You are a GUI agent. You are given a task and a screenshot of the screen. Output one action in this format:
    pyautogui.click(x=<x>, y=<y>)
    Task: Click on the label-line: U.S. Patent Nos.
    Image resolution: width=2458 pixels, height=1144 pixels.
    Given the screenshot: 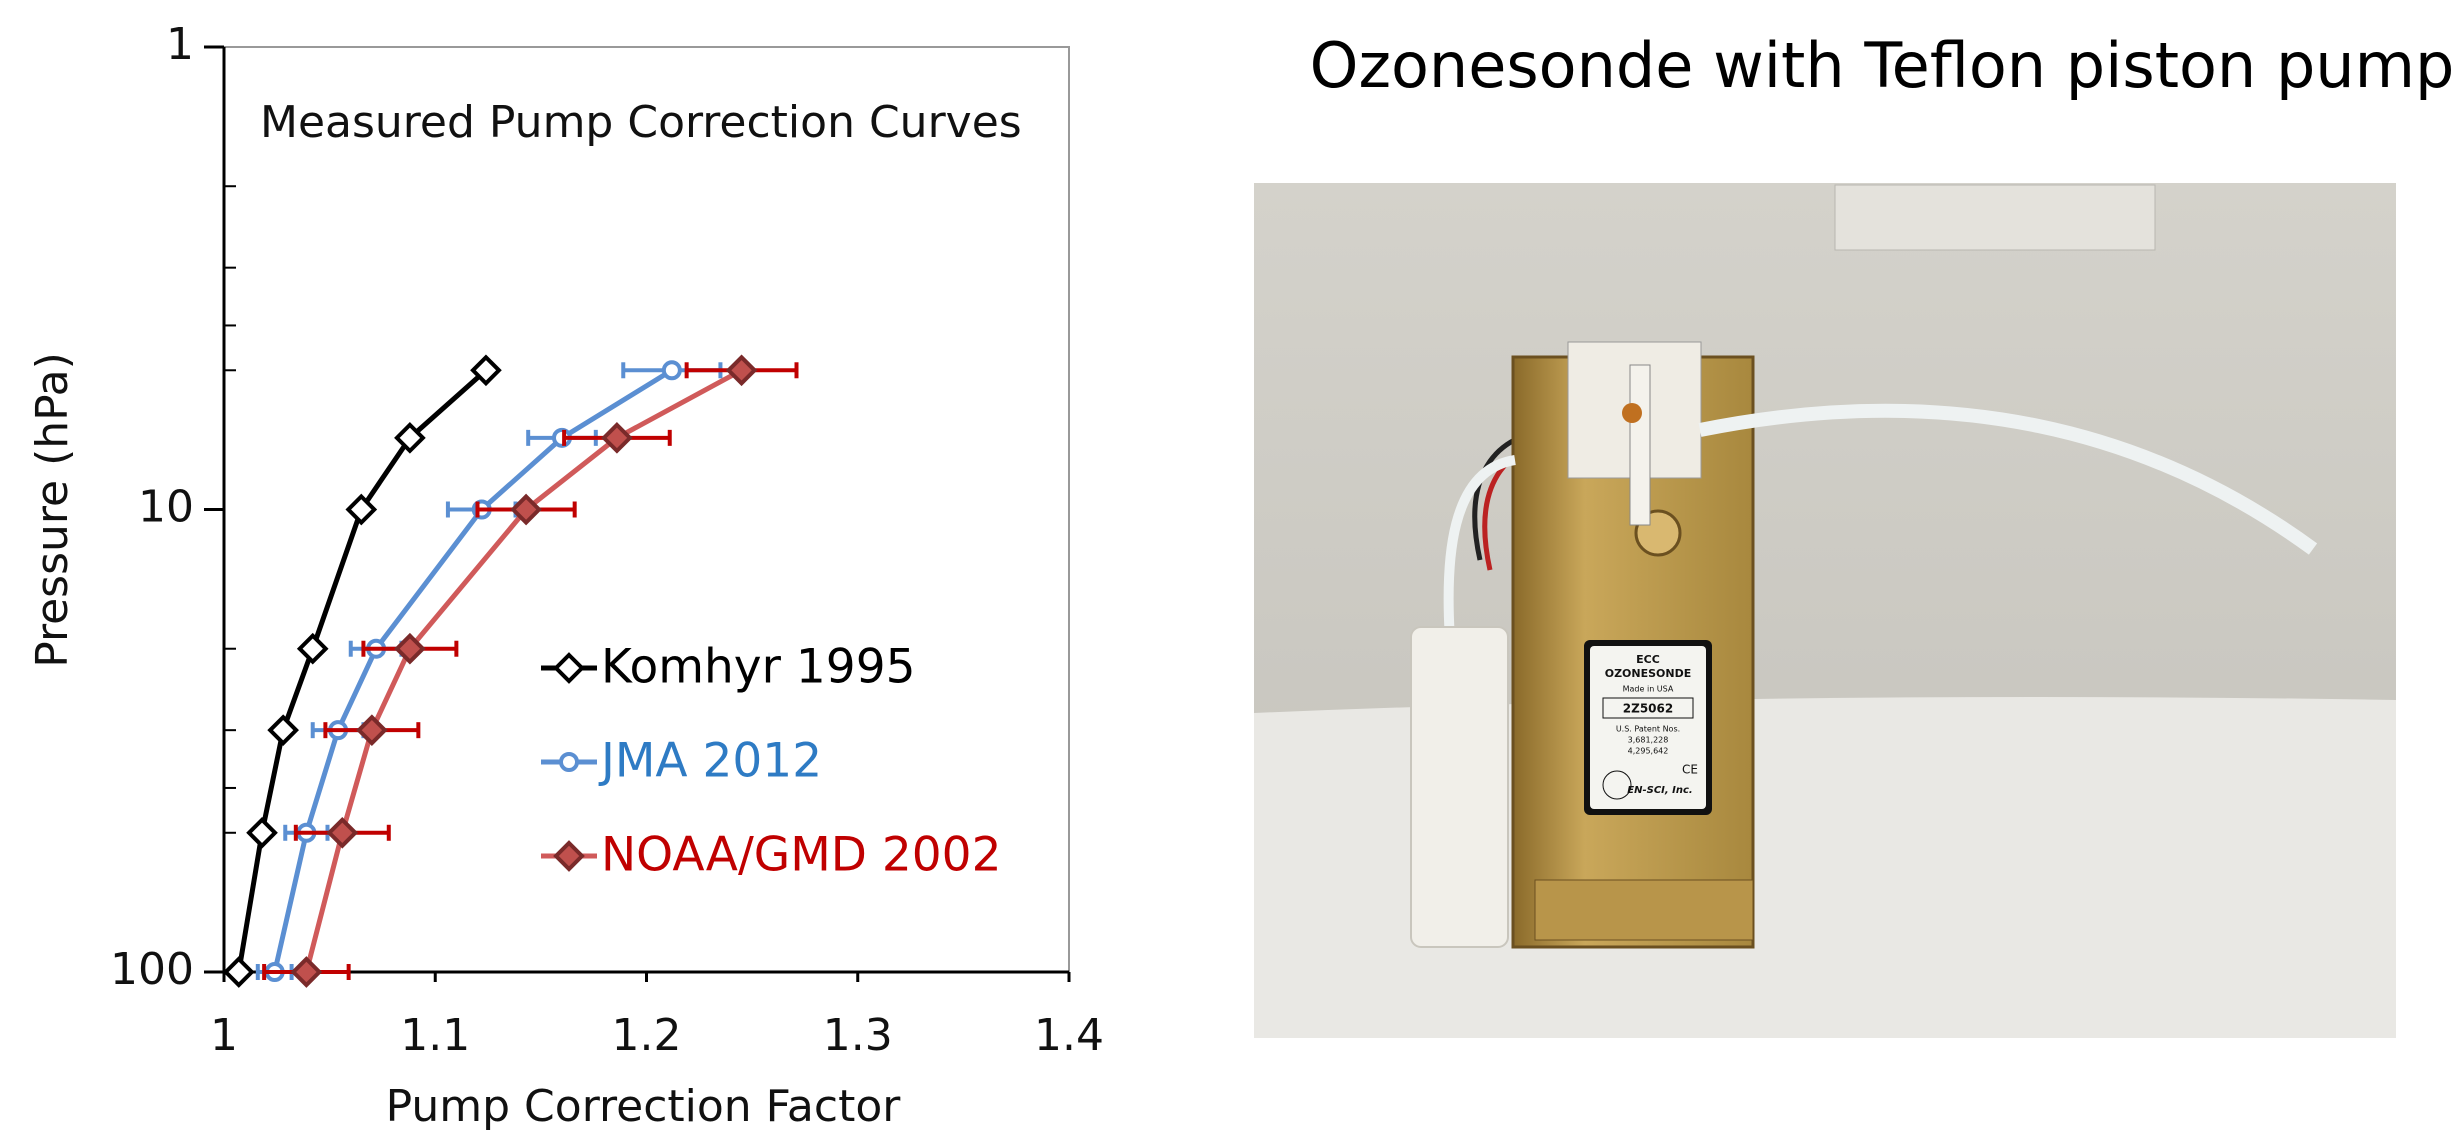 What is the action you would take?
    pyautogui.click(x=1648, y=729)
    